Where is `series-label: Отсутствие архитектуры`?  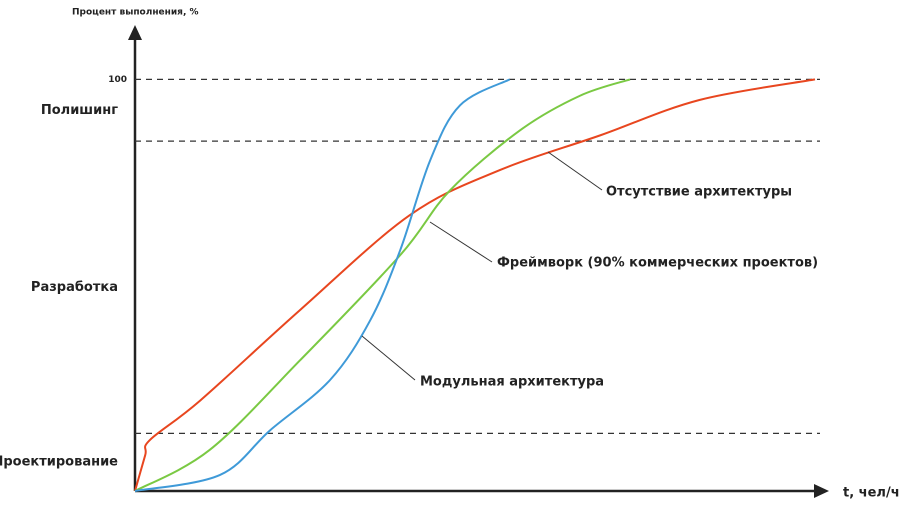 series-label: Отсутствие архитектуры is located at coordinates (699, 192).